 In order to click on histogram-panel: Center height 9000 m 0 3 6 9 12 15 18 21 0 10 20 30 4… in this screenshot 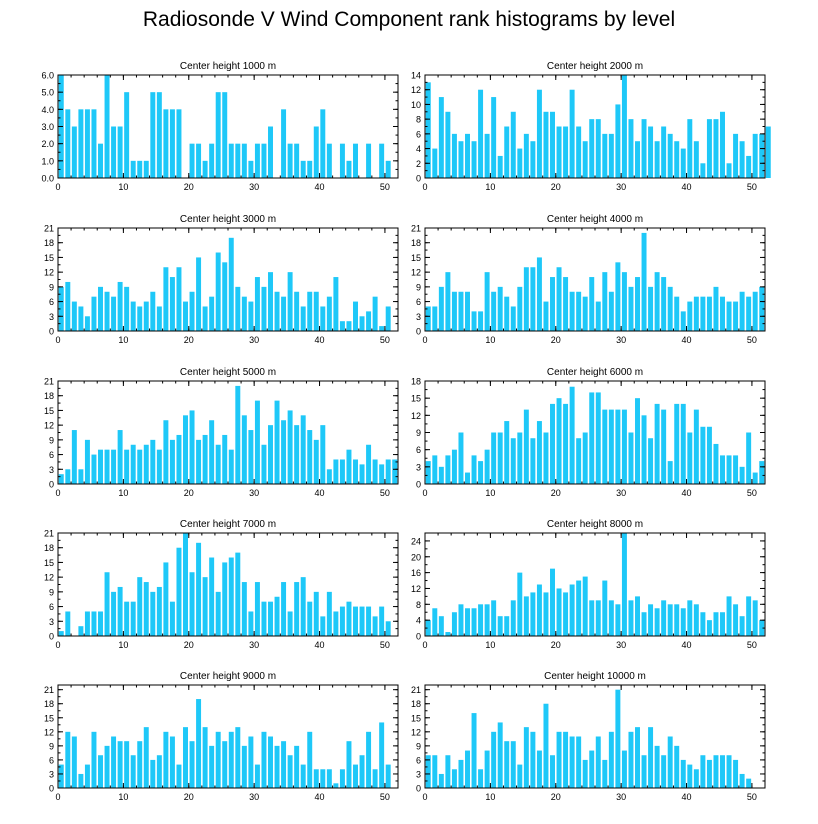, I will do `click(221, 736)`.